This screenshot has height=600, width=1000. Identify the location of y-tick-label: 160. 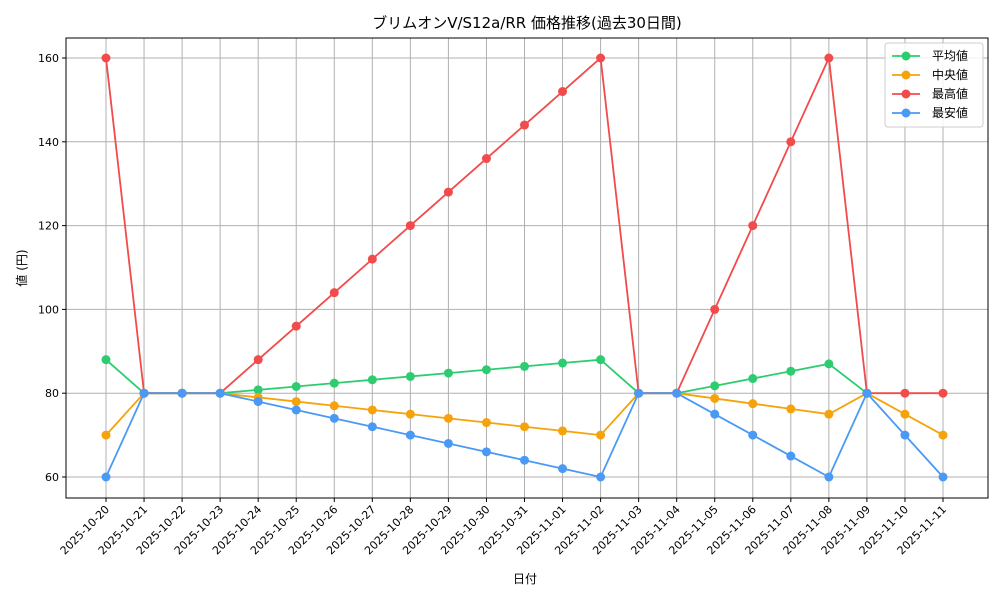
(48, 58).